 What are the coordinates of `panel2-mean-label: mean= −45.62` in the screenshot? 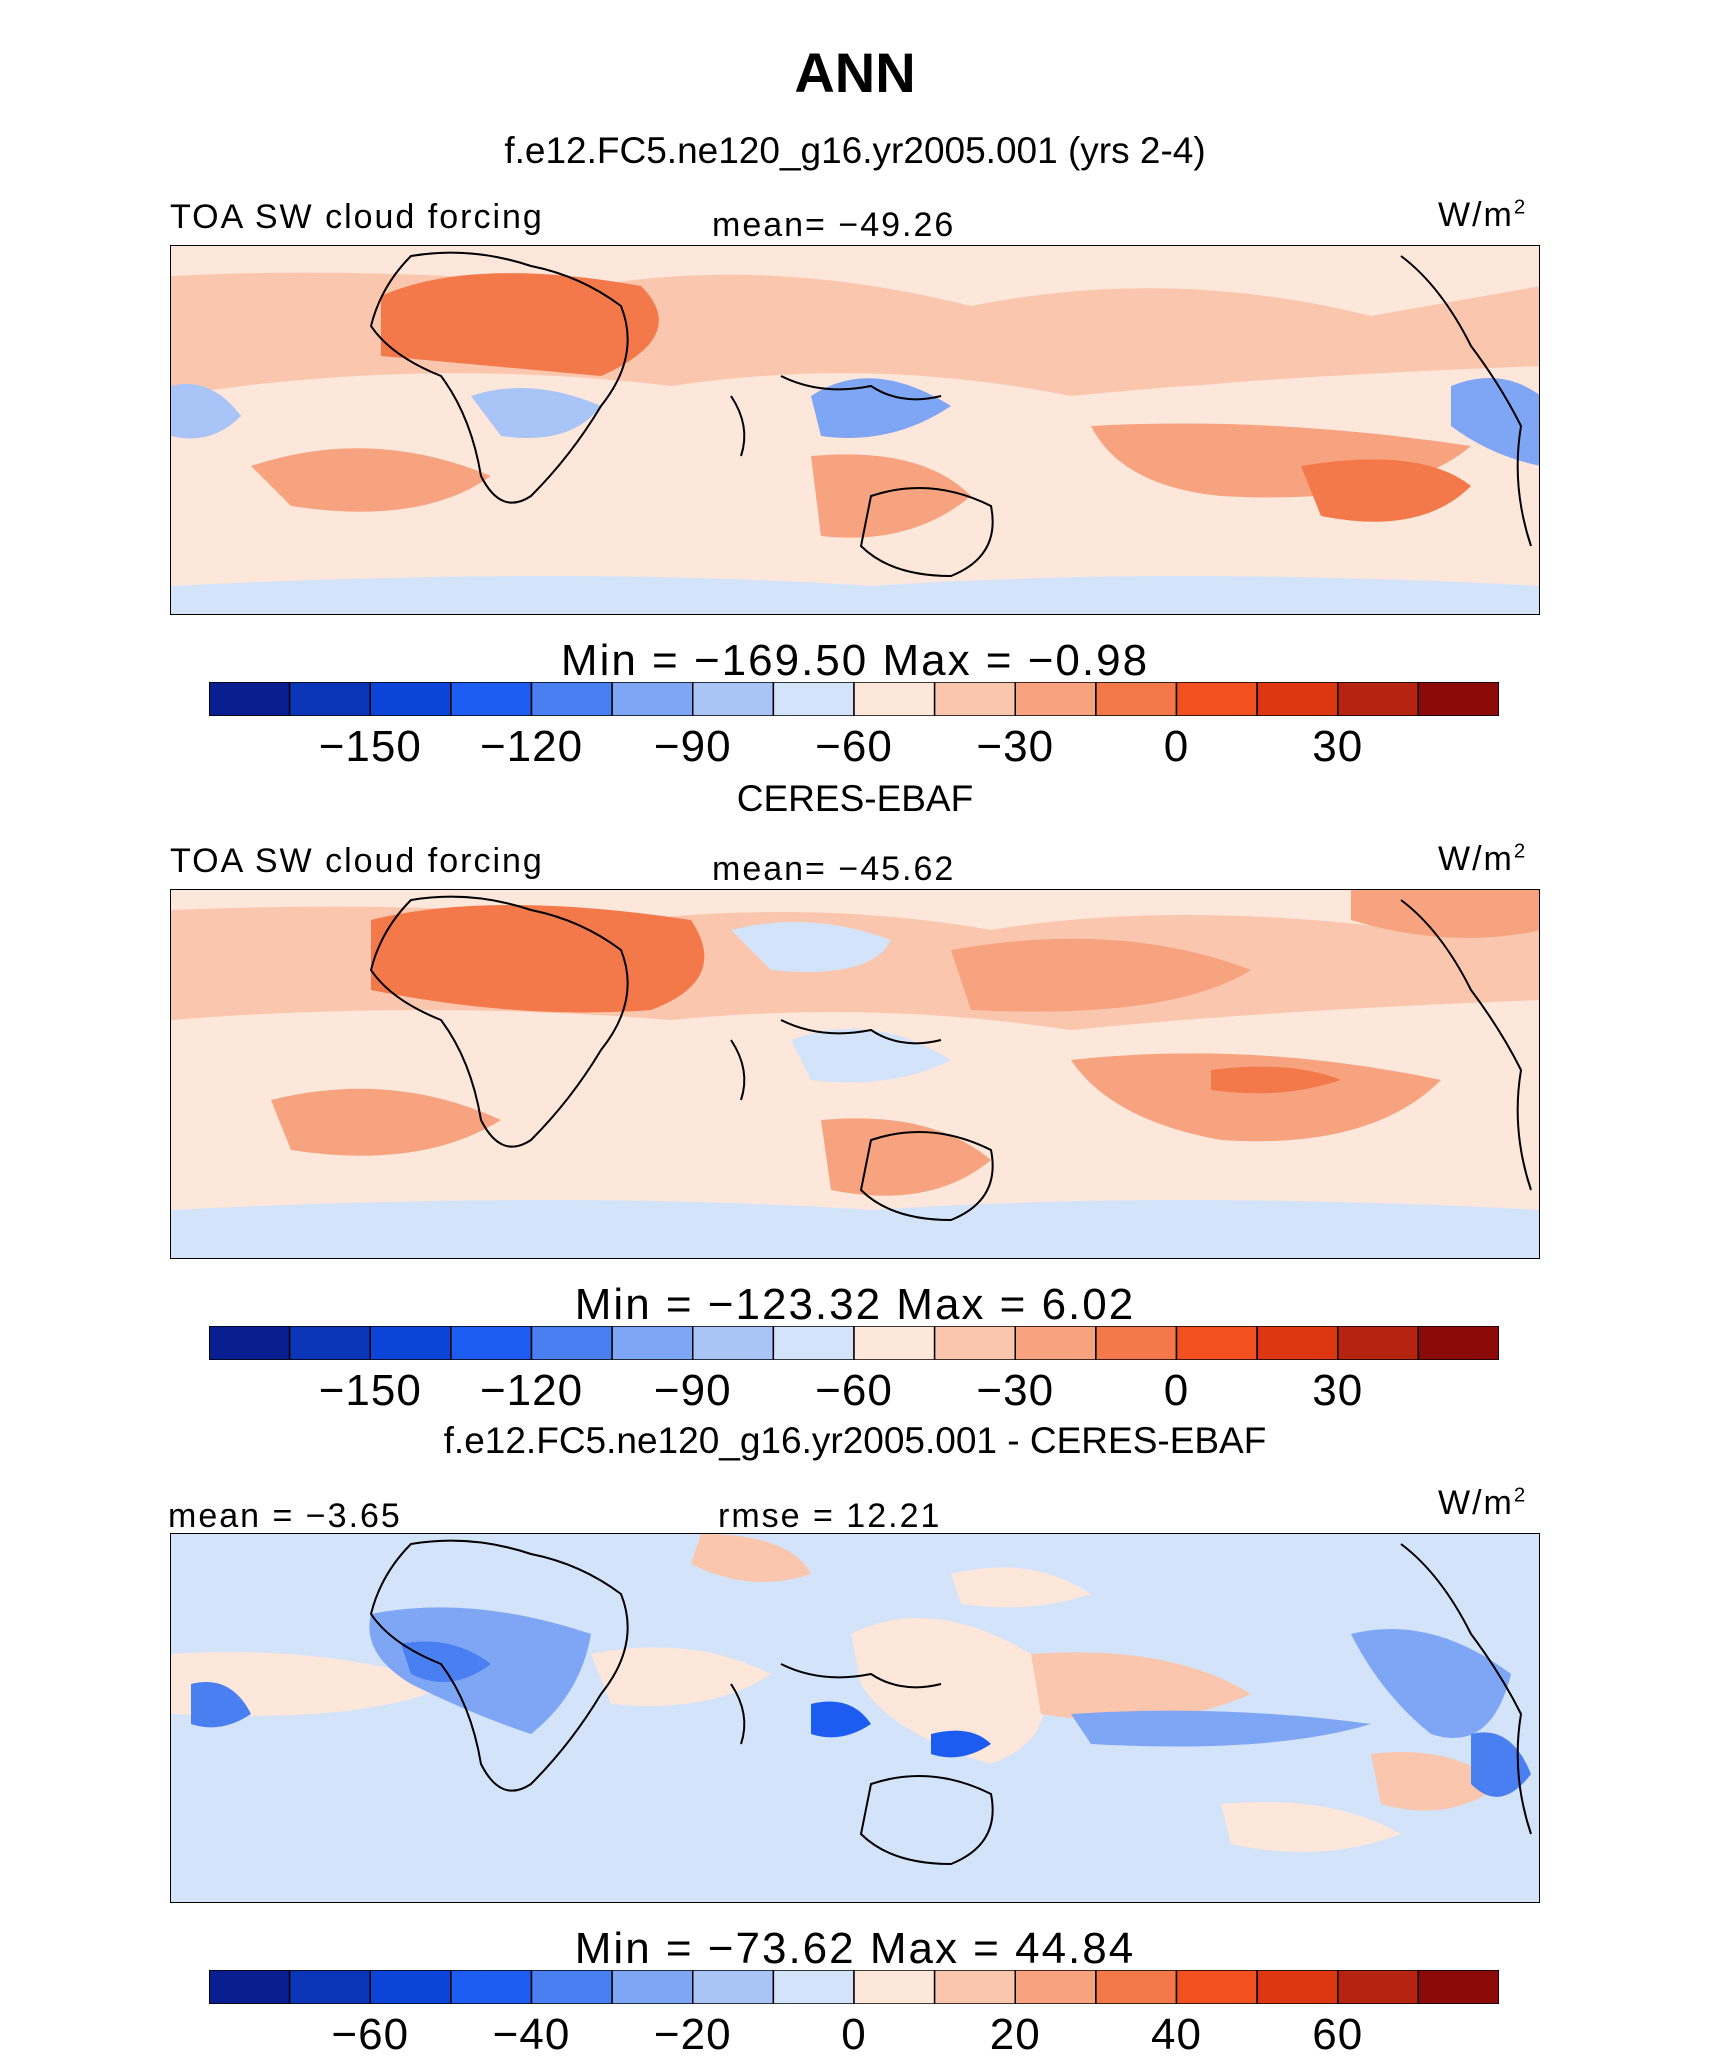 It's located at (834, 869).